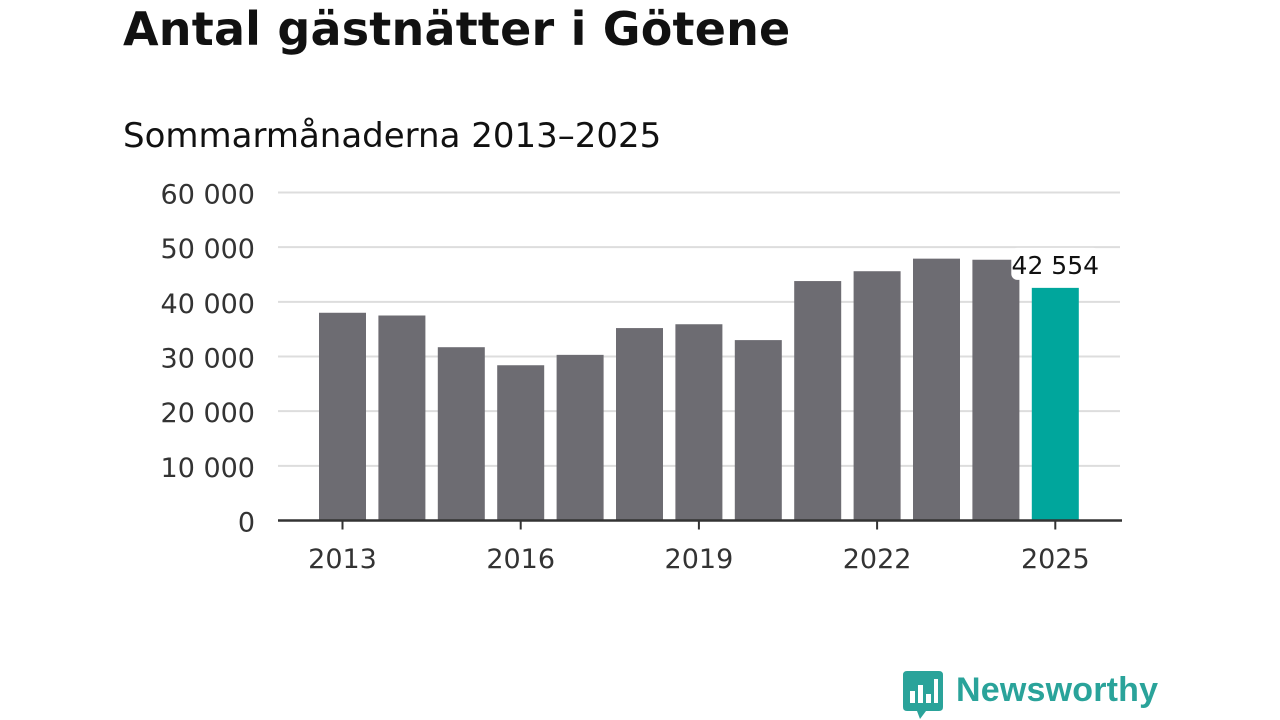 The image size is (1280, 720). What do you see at coordinates (342, 416) in the screenshot?
I see `bar-2013` at bounding box center [342, 416].